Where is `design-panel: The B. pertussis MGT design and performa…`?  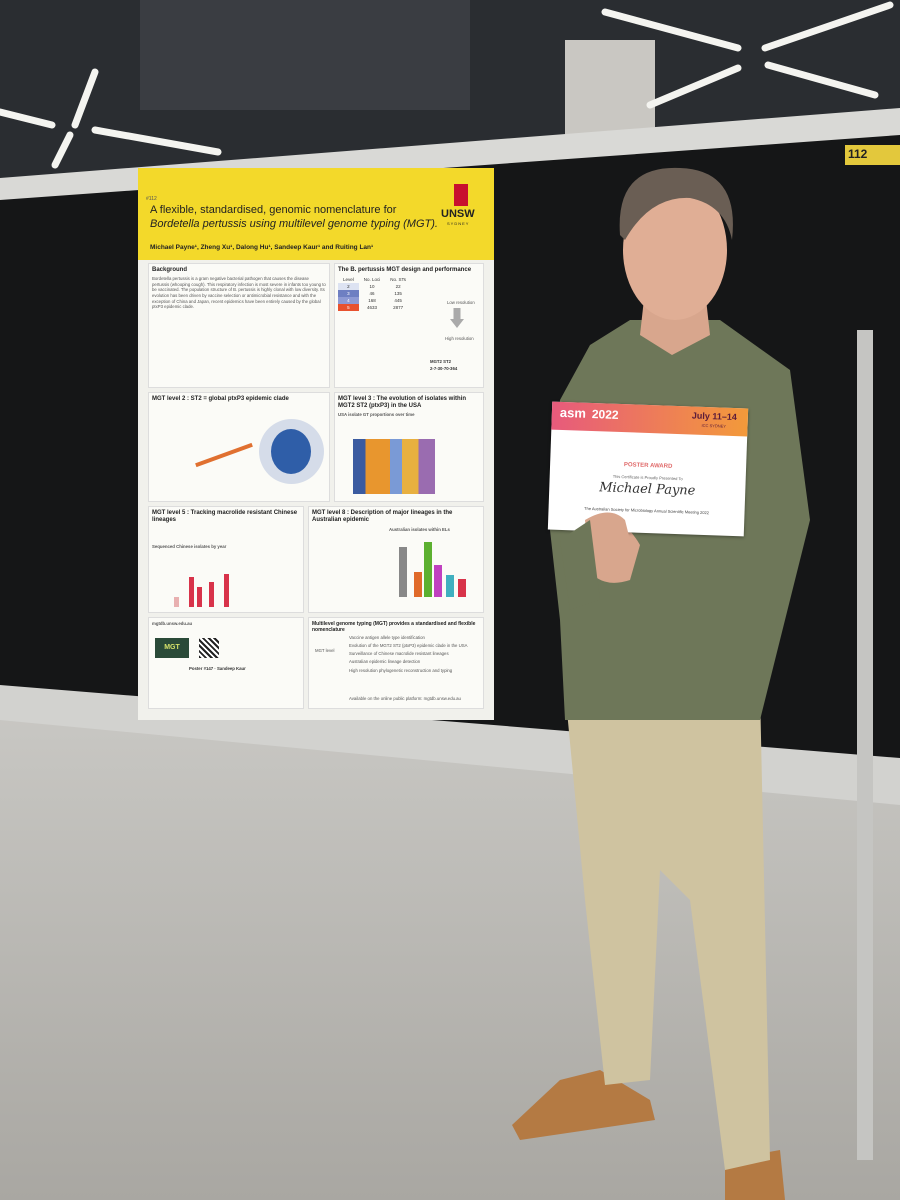 design-panel: The B. pertussis MGT design and performa… is located at coordinates (409, 325).